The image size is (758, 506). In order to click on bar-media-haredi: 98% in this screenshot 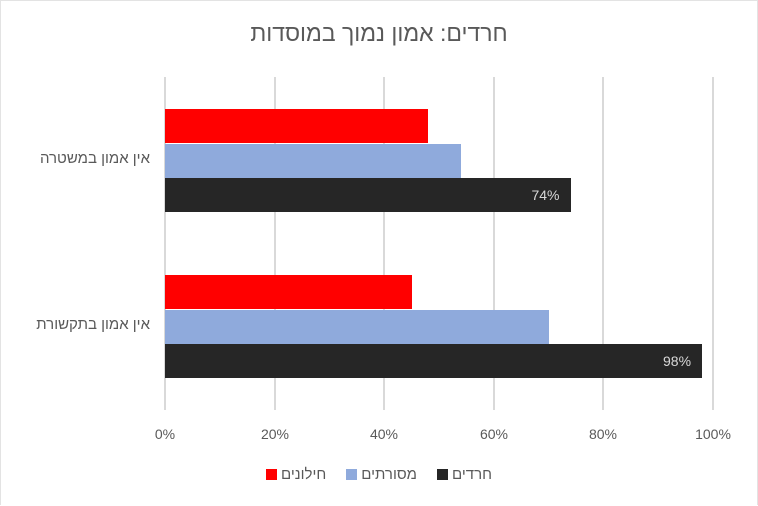, I will do `click(434, 361)`.